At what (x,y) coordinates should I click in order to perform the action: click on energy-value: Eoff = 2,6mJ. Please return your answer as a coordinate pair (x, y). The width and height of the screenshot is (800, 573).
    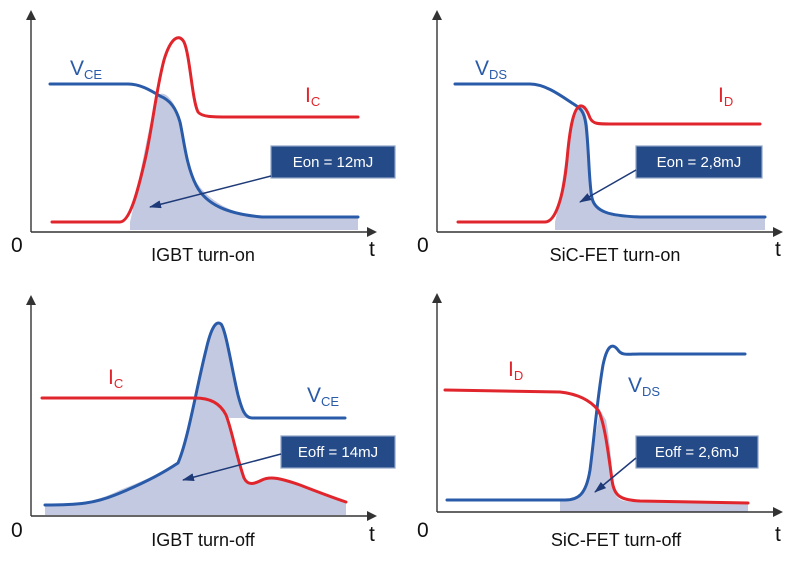
    Looking at the image, I should click on (697, 452).